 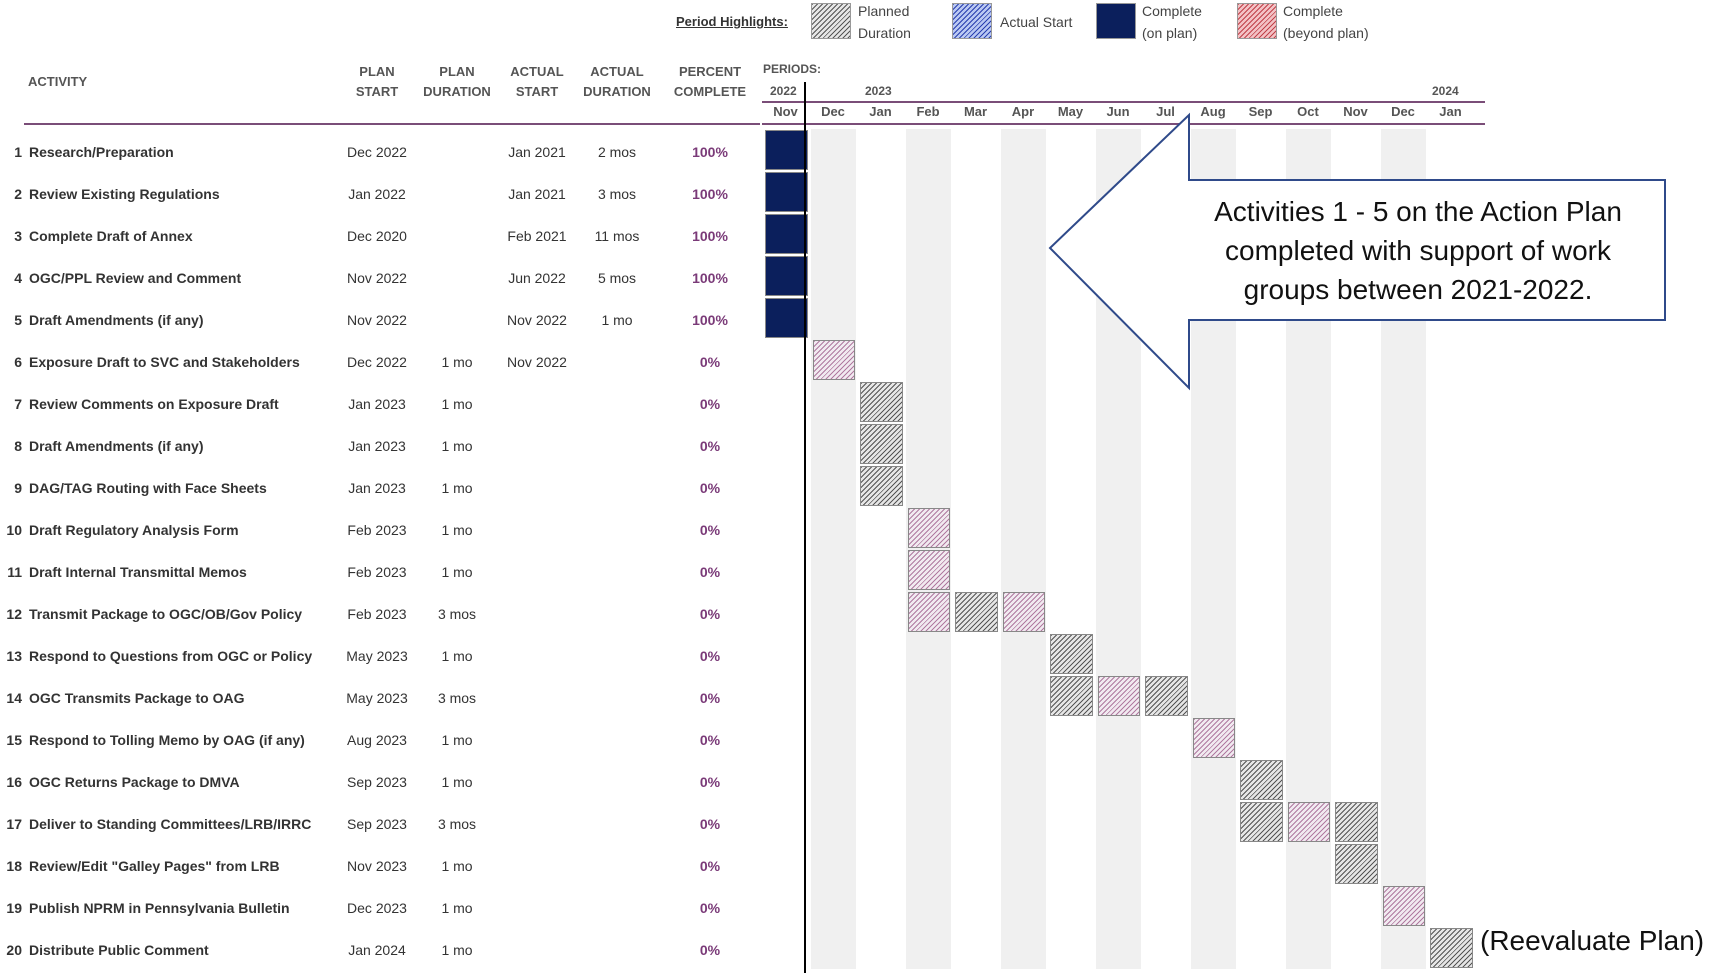 What do you see at coordinates (159, 908) in the screenshot?
I see `activity-name: Publish NPRM in Pennsylvania Bulletin` at bounding box center [159, 908].